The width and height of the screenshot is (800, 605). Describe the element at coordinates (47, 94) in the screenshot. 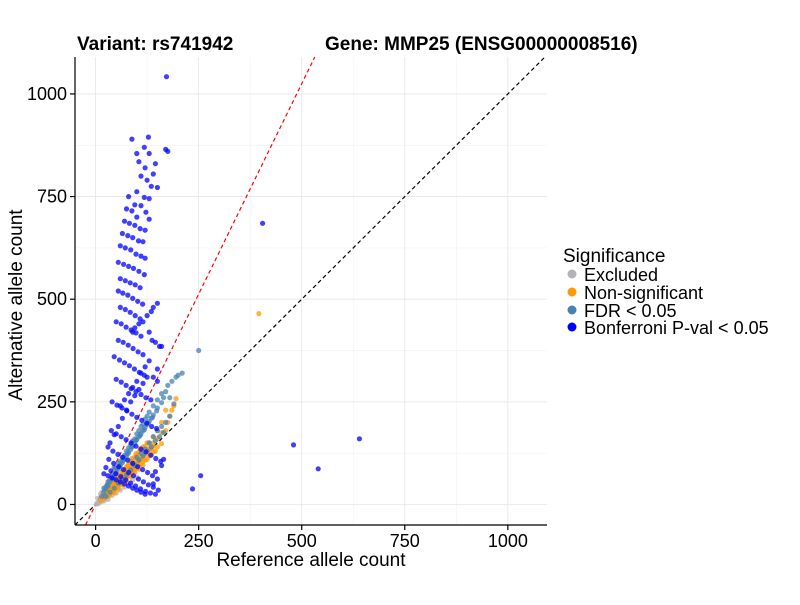

I see `y-tick-label: 1000` at that location.